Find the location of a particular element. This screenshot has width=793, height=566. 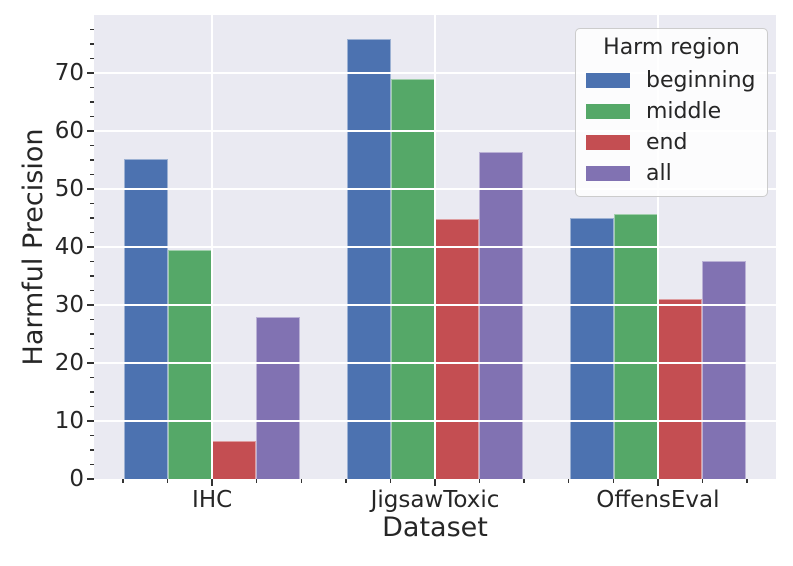

x-major-tick-IHC is located at coordinates (212, 482).